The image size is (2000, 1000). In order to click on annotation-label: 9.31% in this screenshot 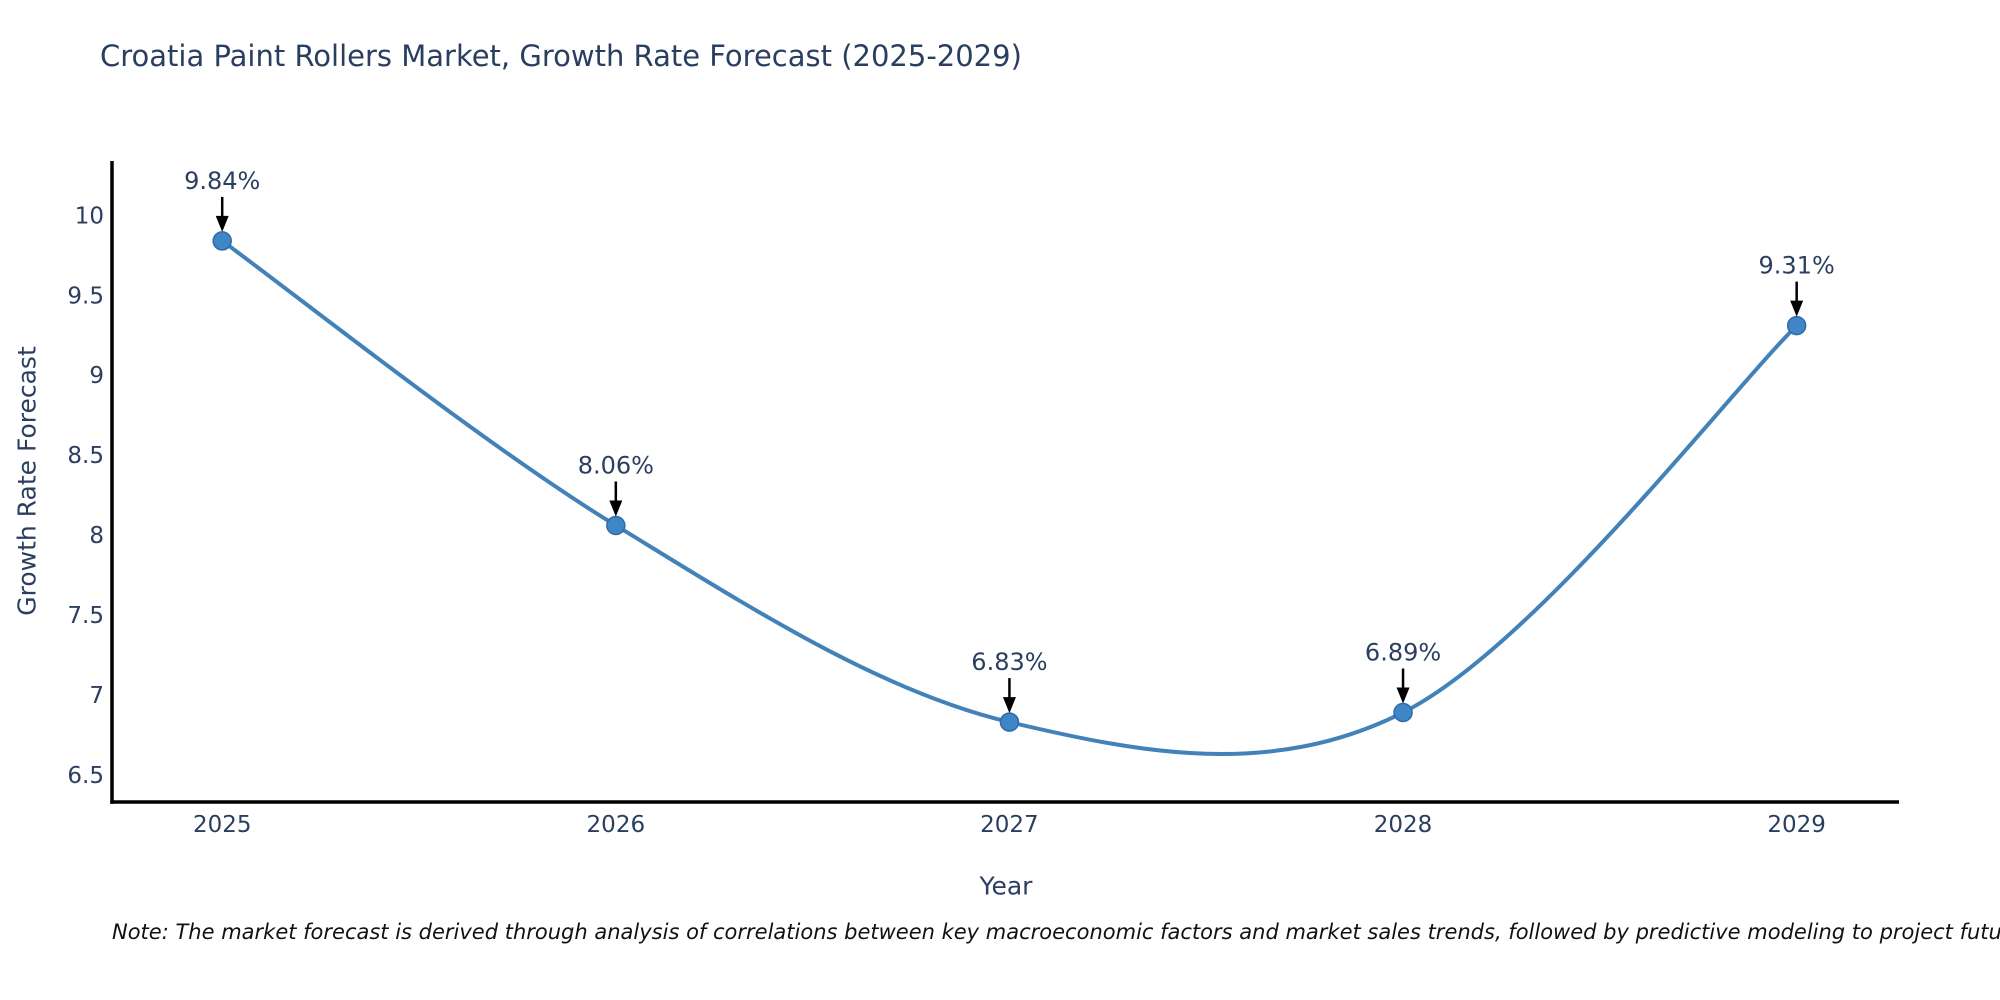, I will do `click(1797, 266)`.